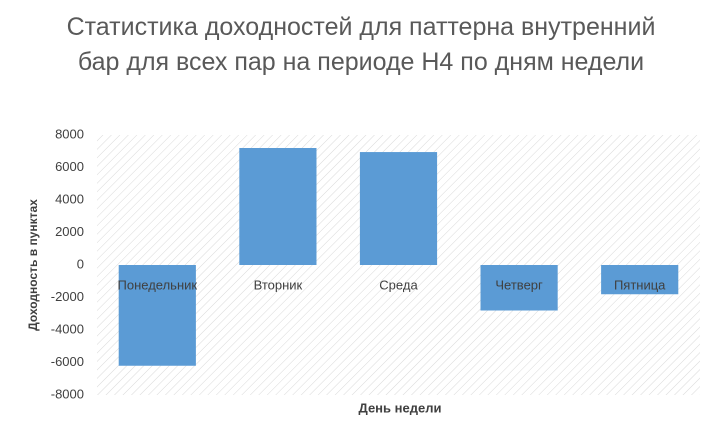 The image size is (722, 435). What do you see at coordinates (33, 265) in the screenshot?
I see `y-axis-label: Доходность в пунктах` at bounding box center [33, 265].